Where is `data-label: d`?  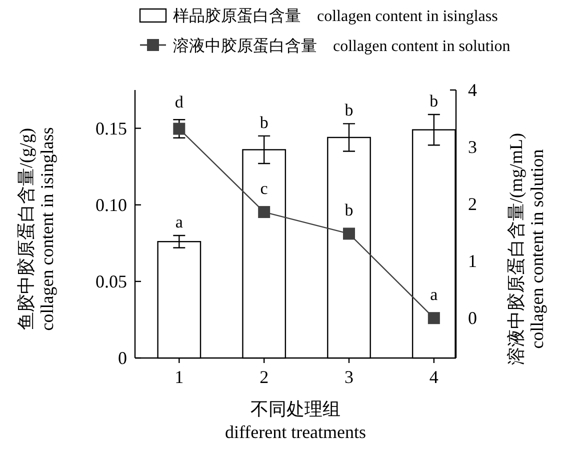
data-label: d is located at coordinates (179, 102).